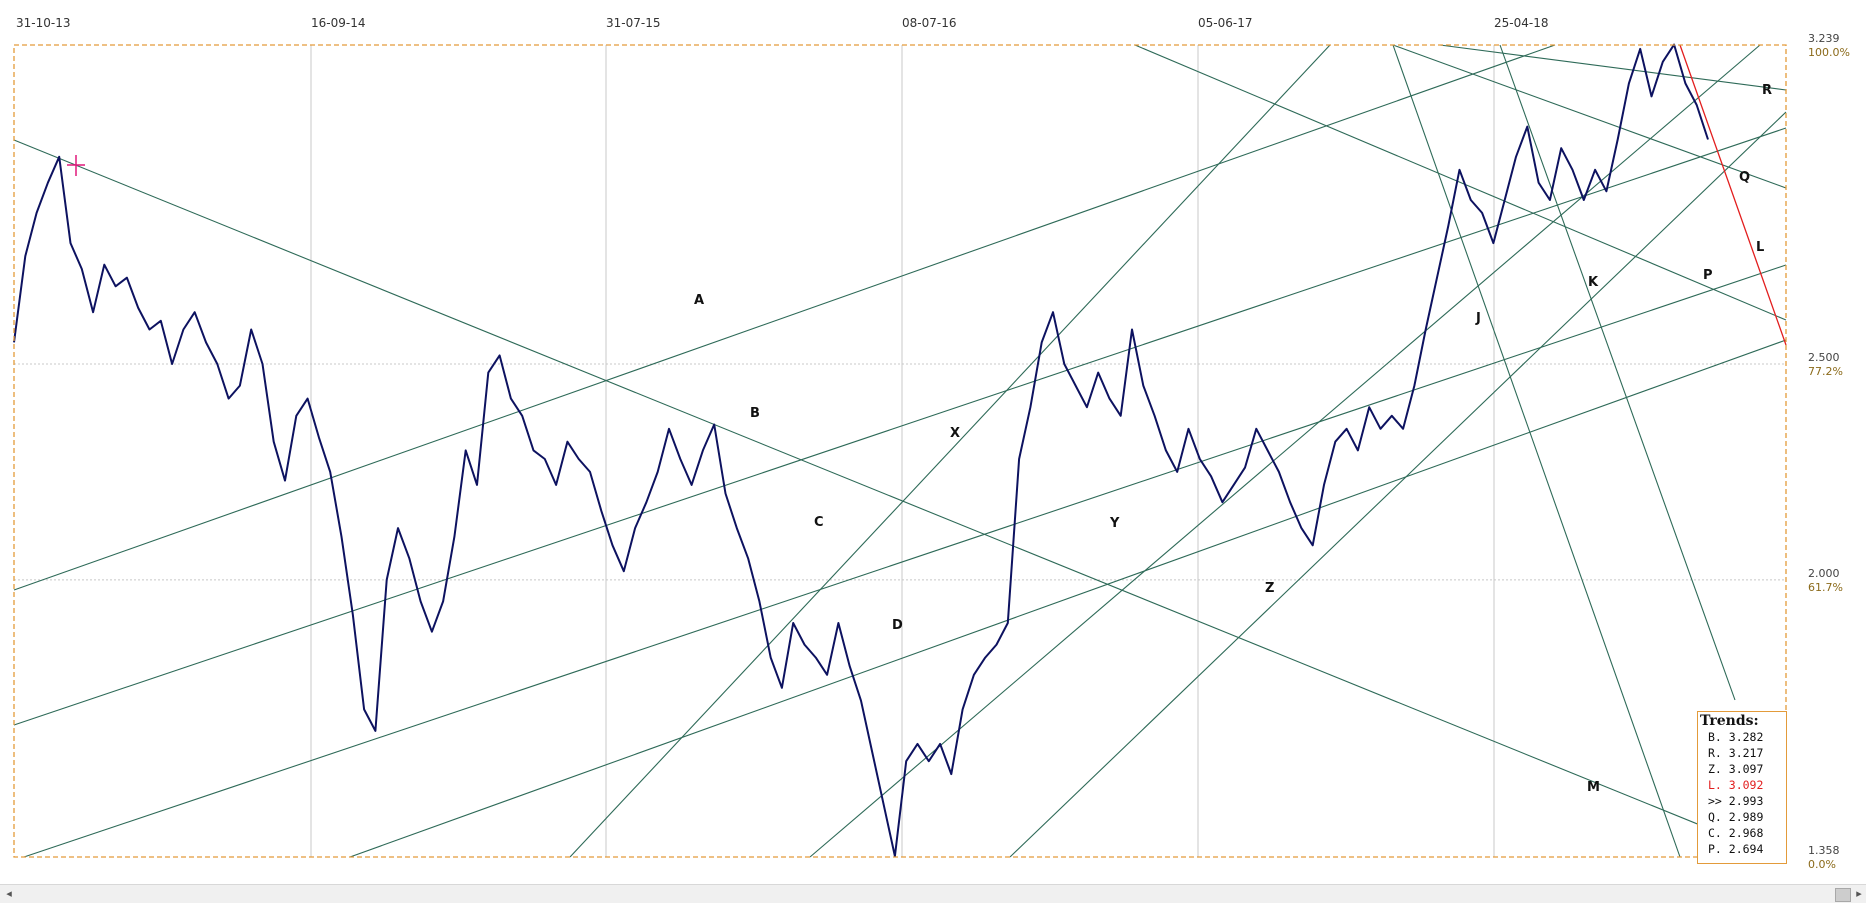  What do you see at coordinates (1521, 23) in the screenshot?
I see `x-tick-label: 25-04-18` at bounding box center [1521, 23].